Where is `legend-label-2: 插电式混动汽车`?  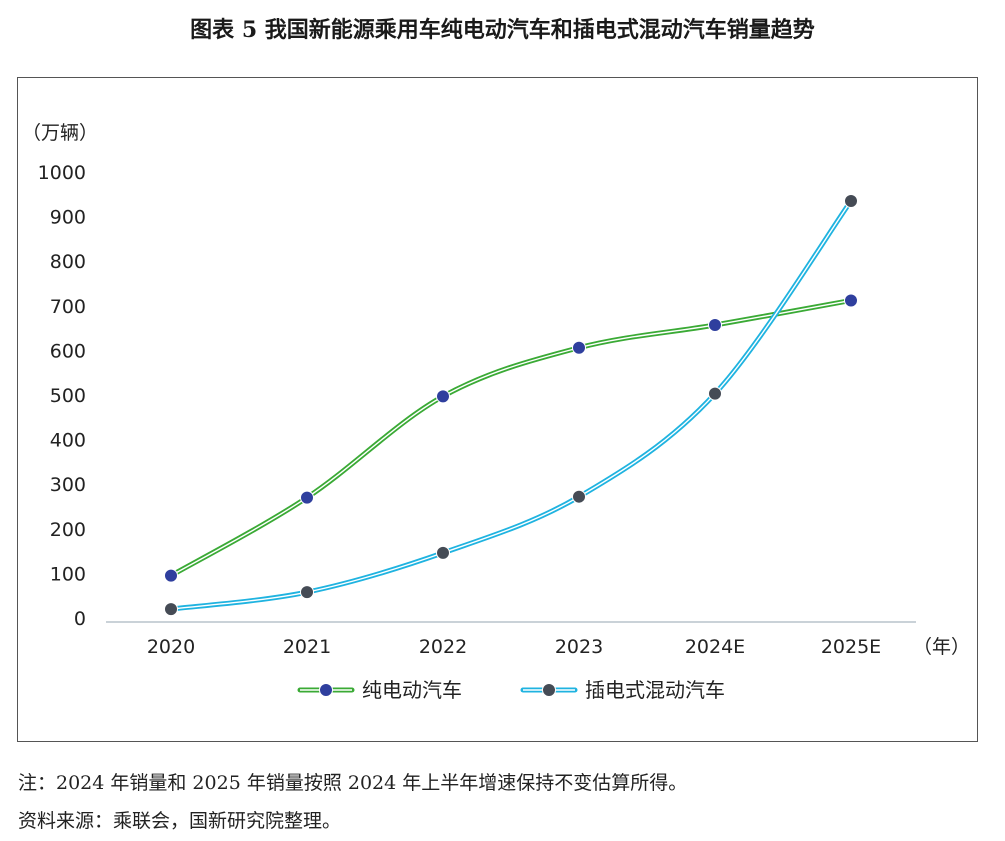
legend-label-2: 插电式混动汽车 is located at coordinates (655, 690).